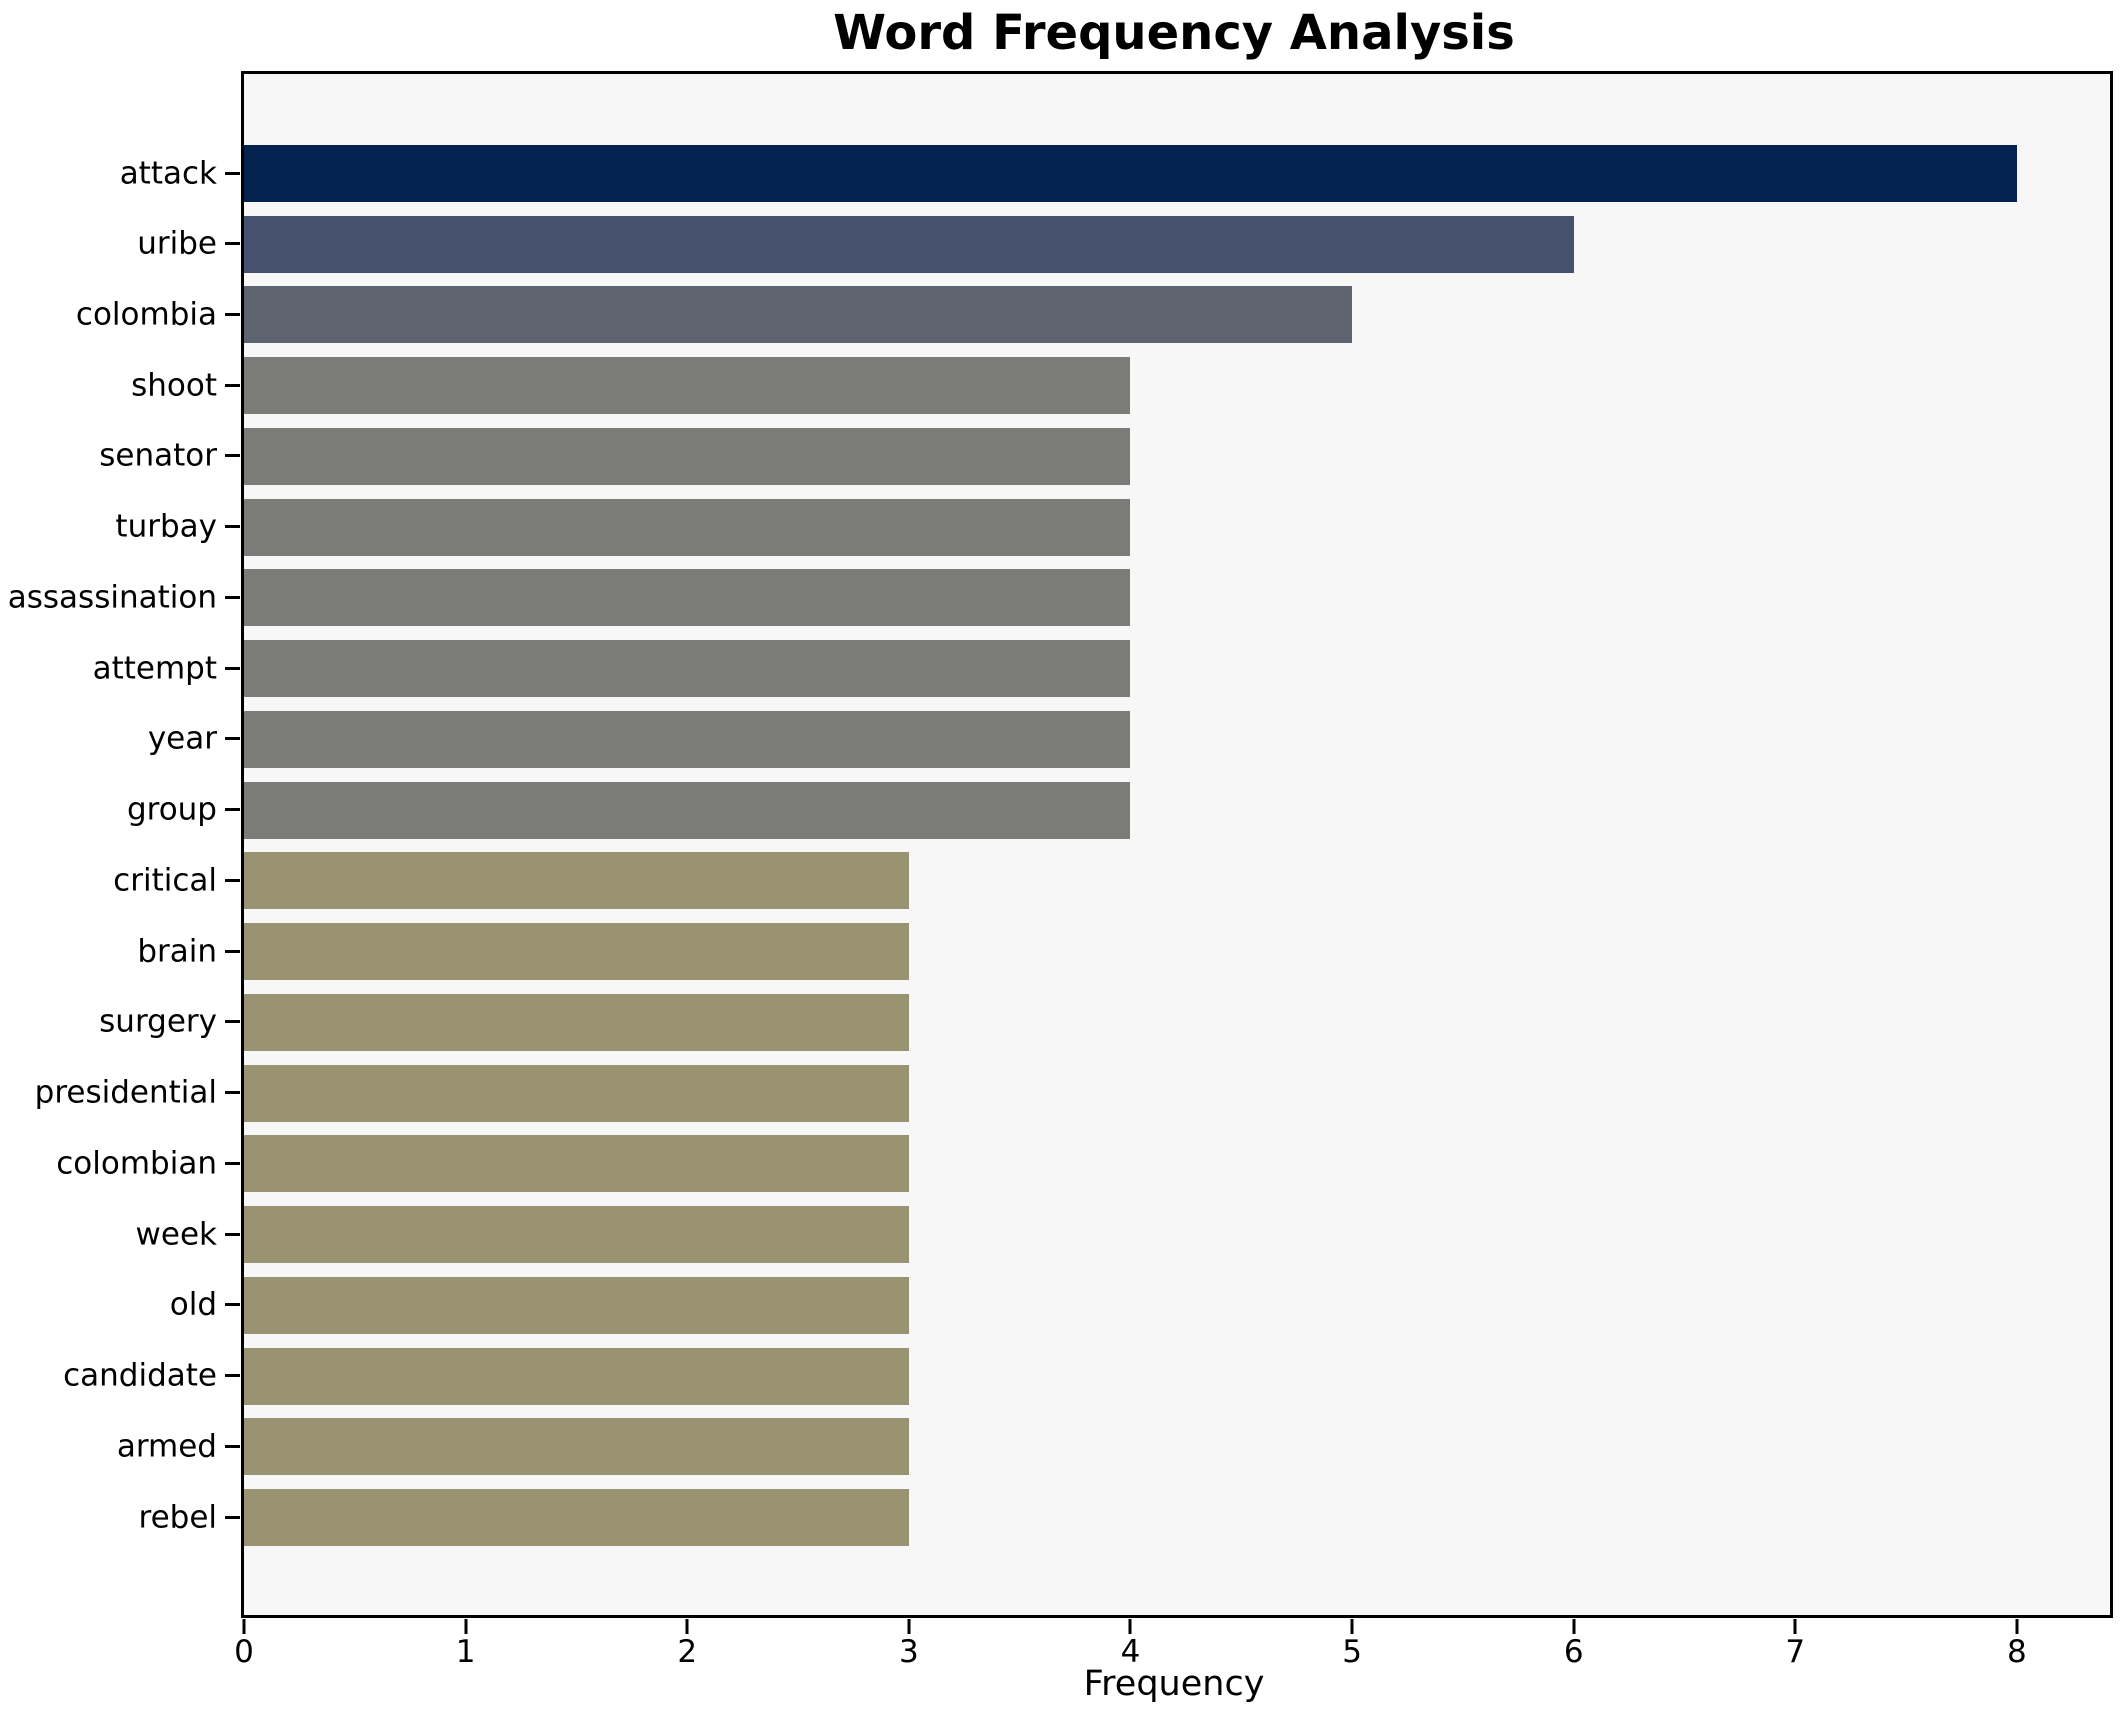 Image resolution: width=2121 pixels, height=1722 pixels. Describe the element at coordinates (168, 173) in the screenshot. I see `y-tick-label: attack` at that location.